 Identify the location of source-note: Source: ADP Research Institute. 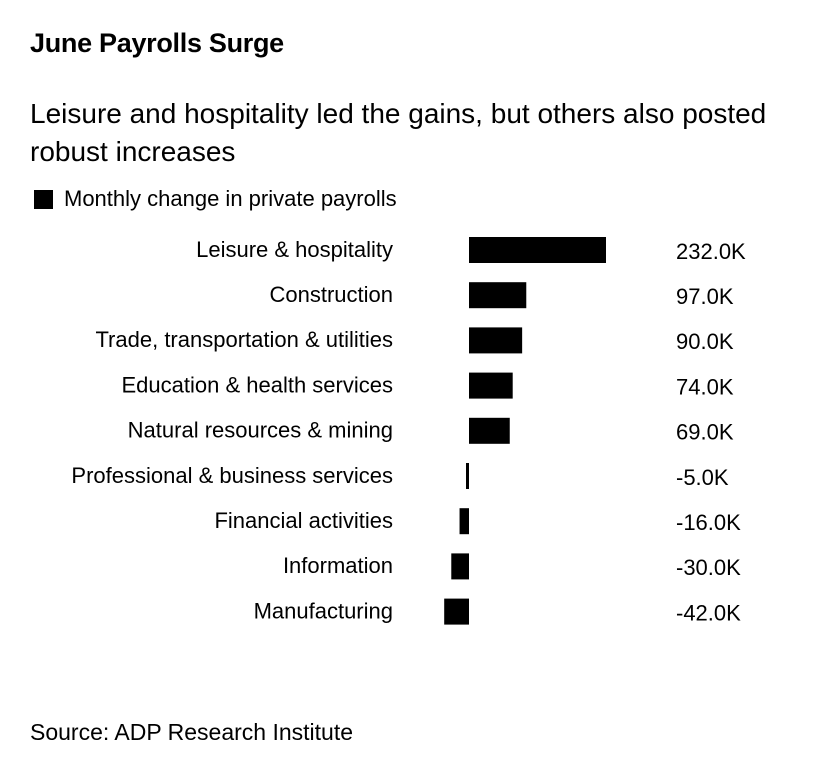
(192, 732).